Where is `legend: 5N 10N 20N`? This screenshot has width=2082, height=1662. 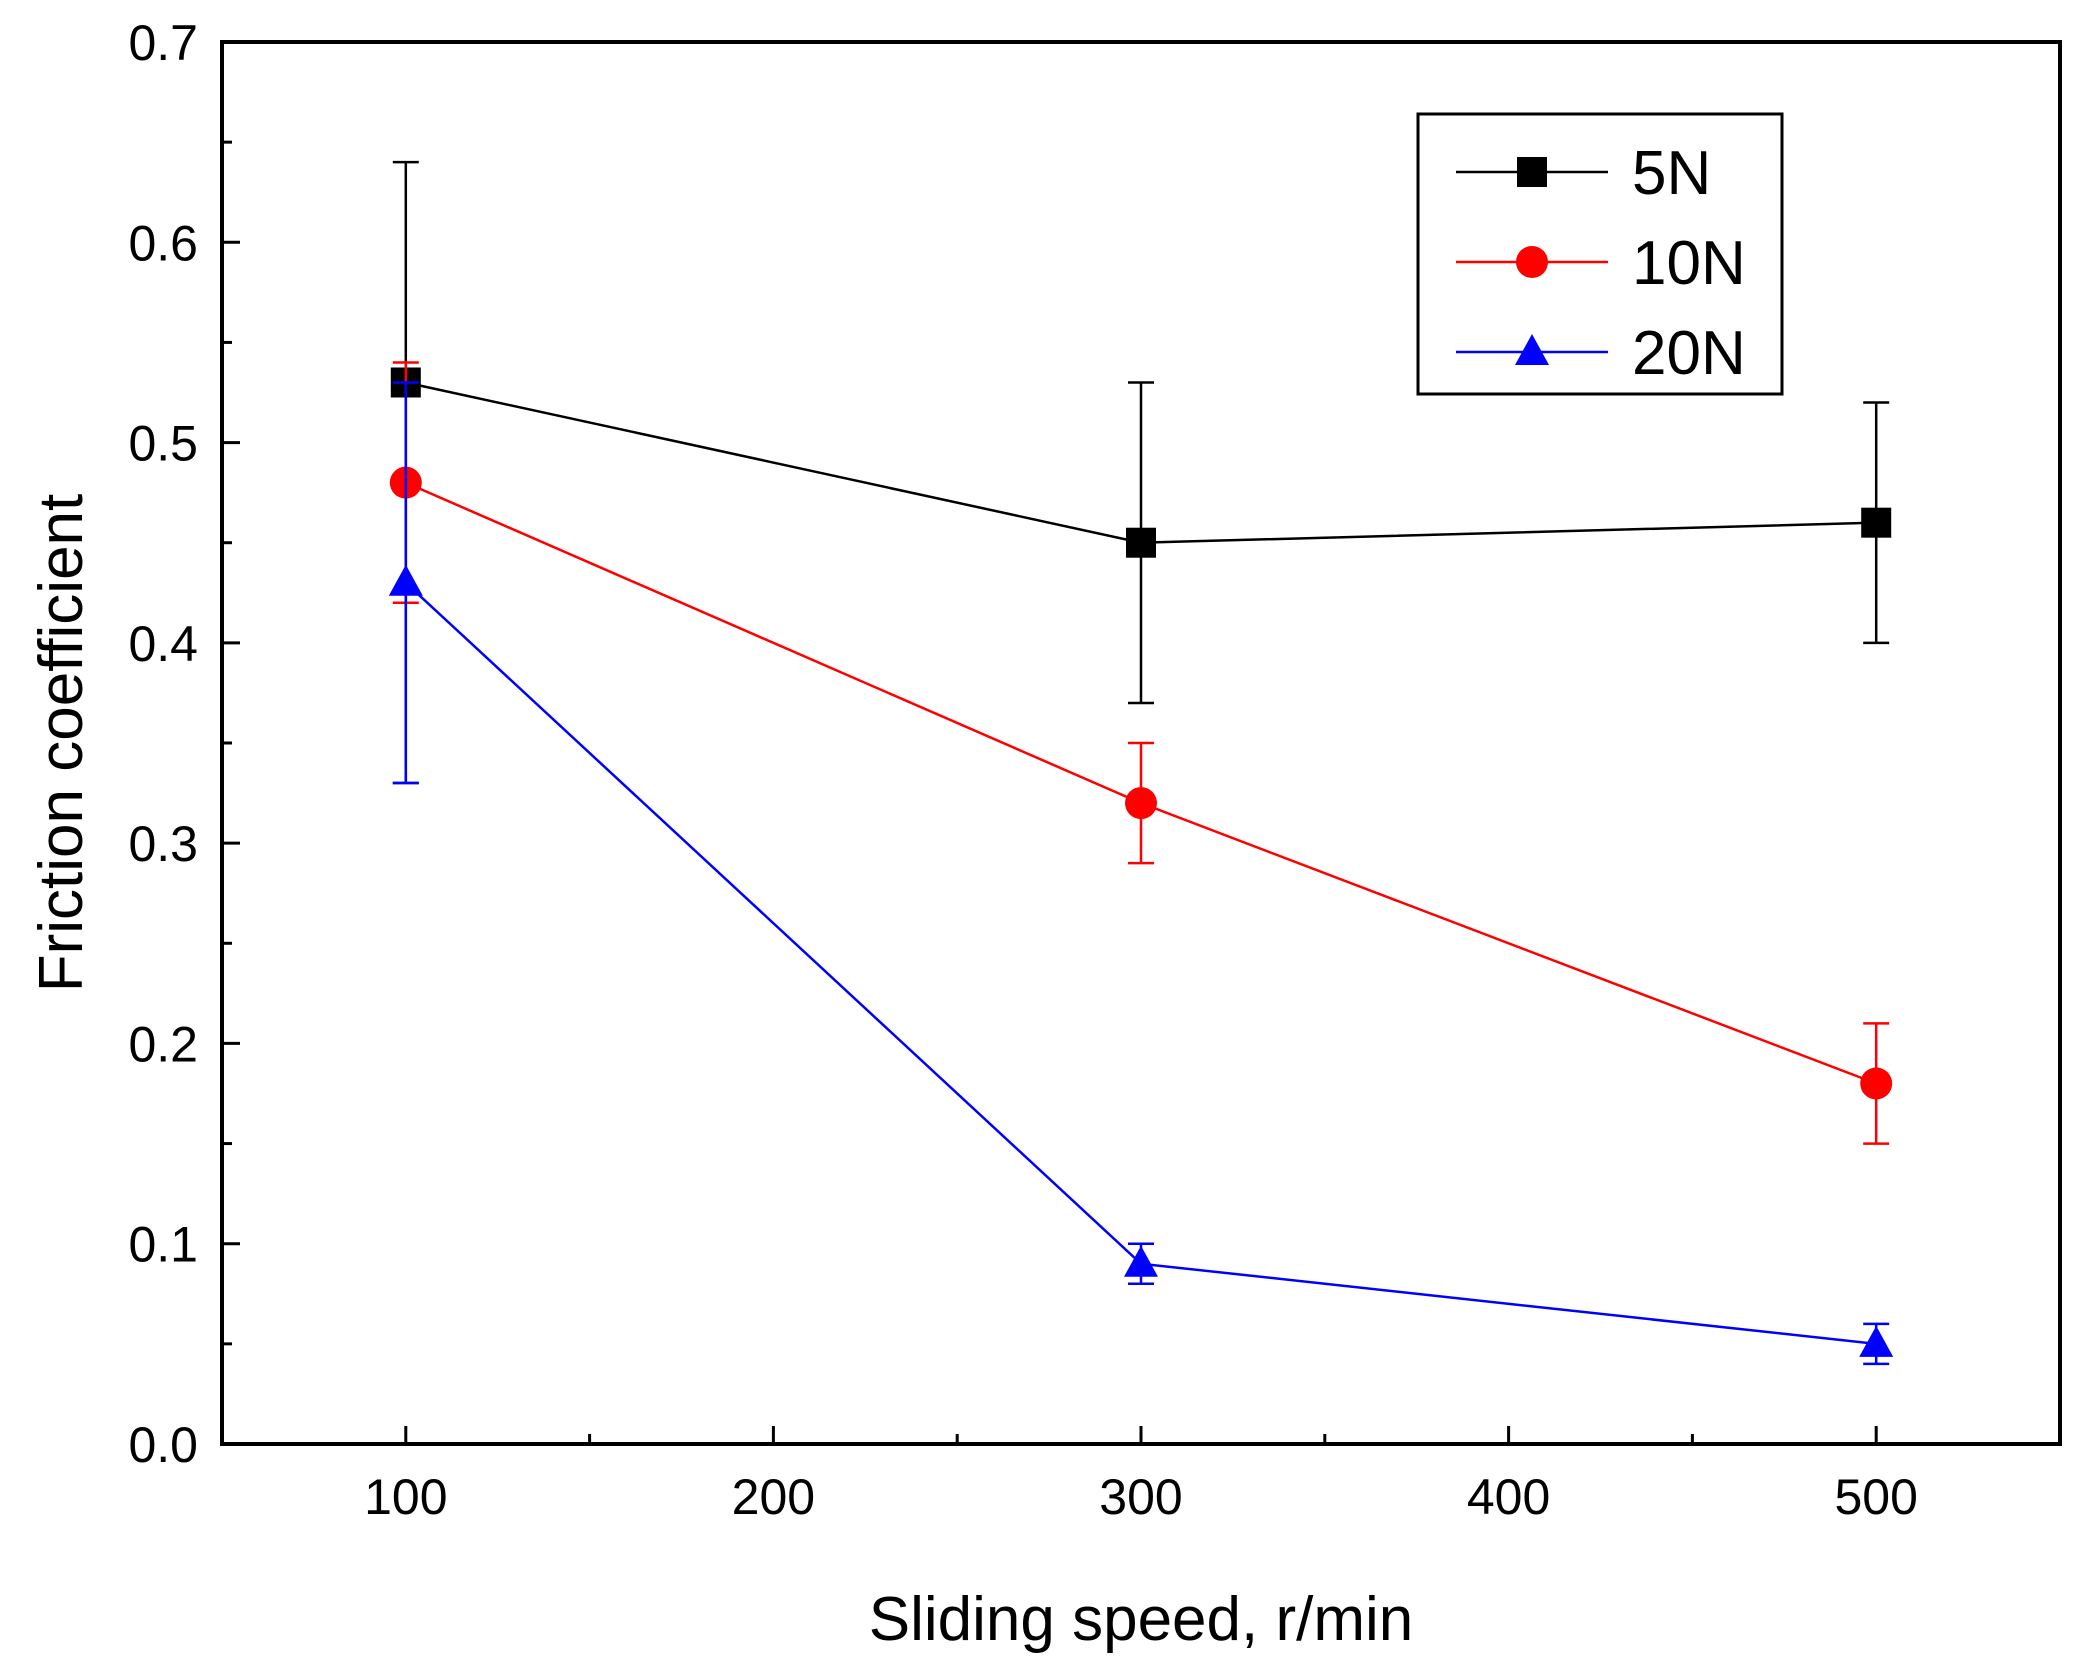 legend: 5N 10N 20N is located at coordinates (1600, 254).